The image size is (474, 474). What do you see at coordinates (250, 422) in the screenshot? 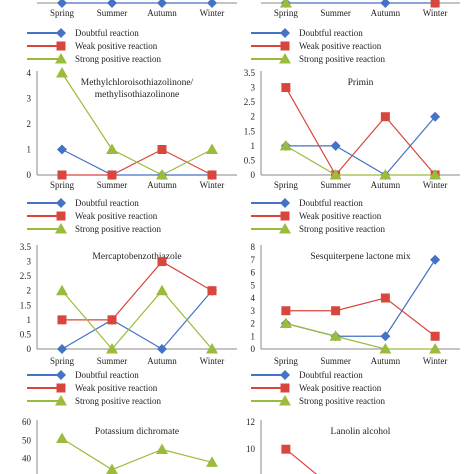
I see `y-tick-label: 12` at bounding box center [250, 422].